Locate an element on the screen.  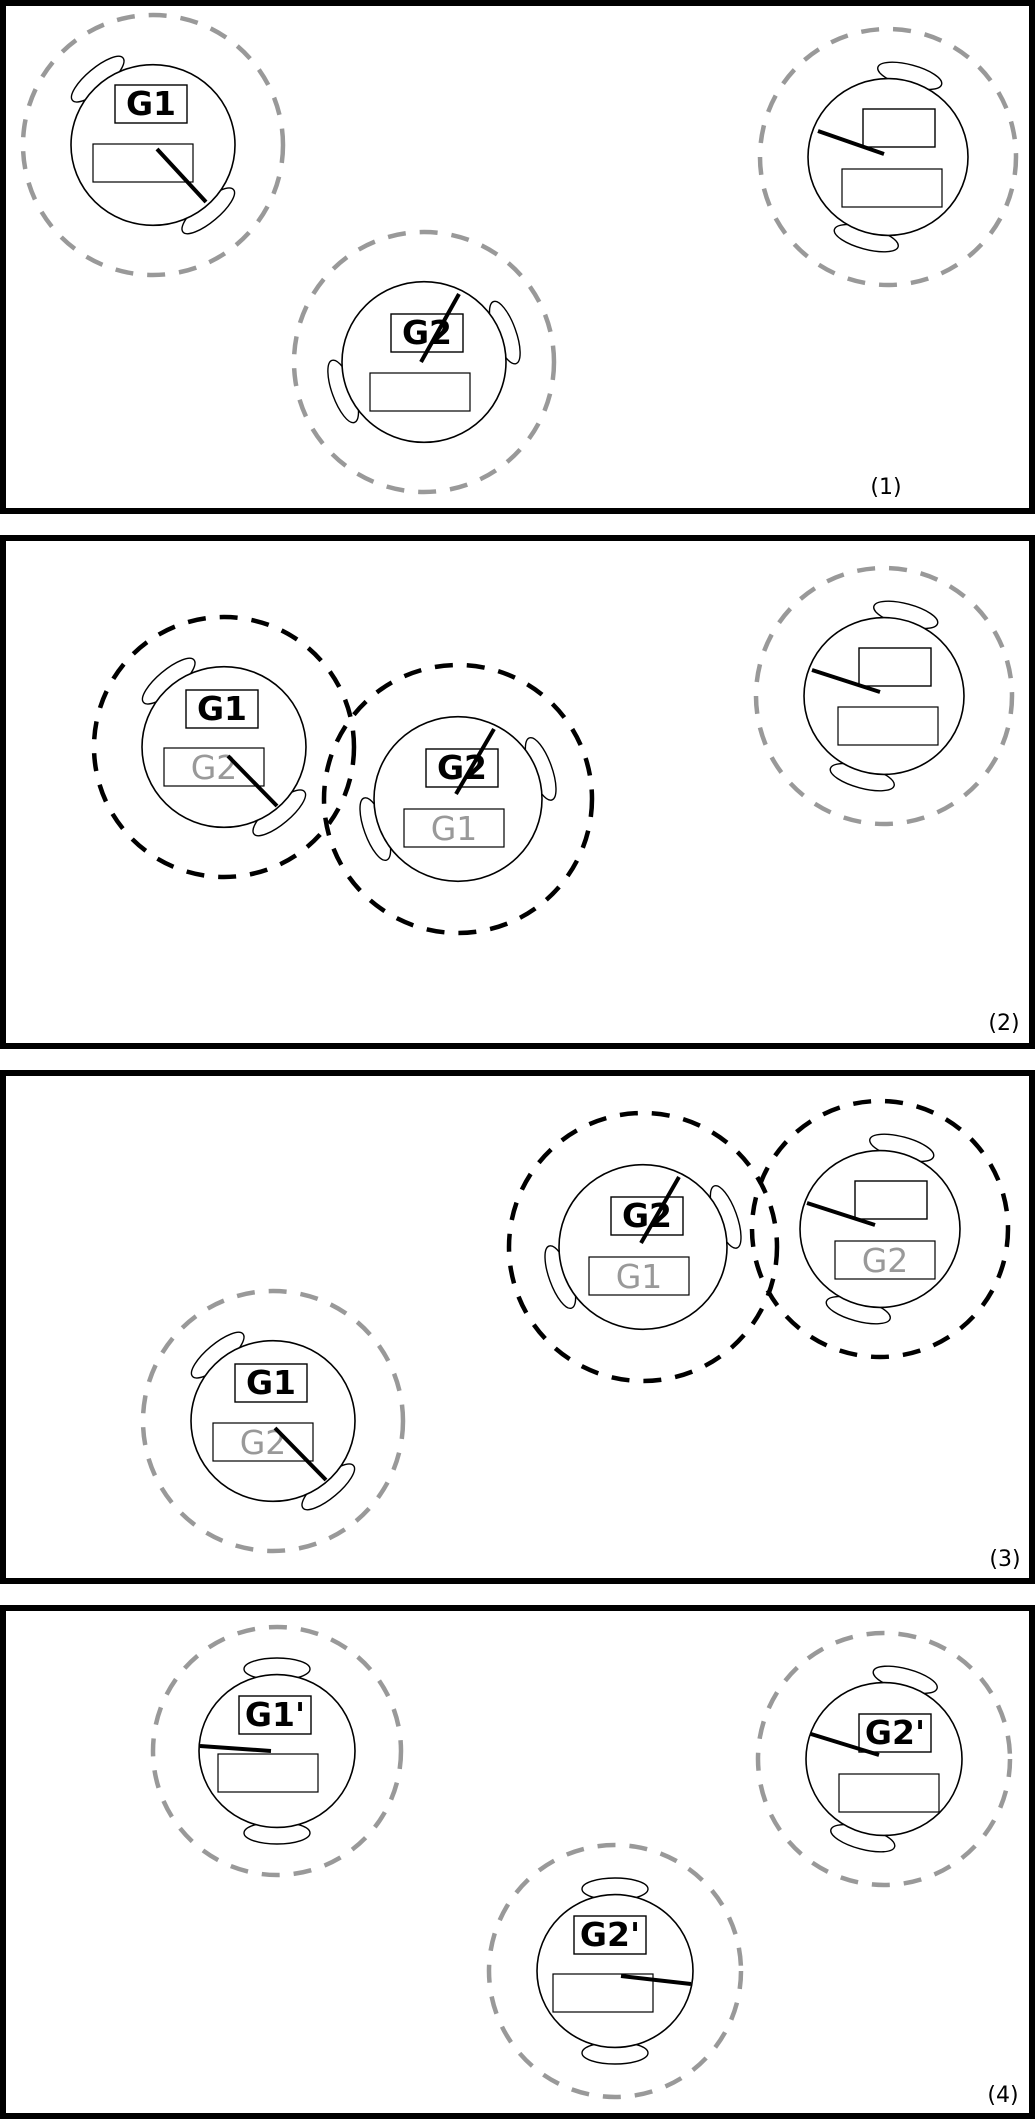
own-goal-label: G1' is located at coordinates (275, 1714).